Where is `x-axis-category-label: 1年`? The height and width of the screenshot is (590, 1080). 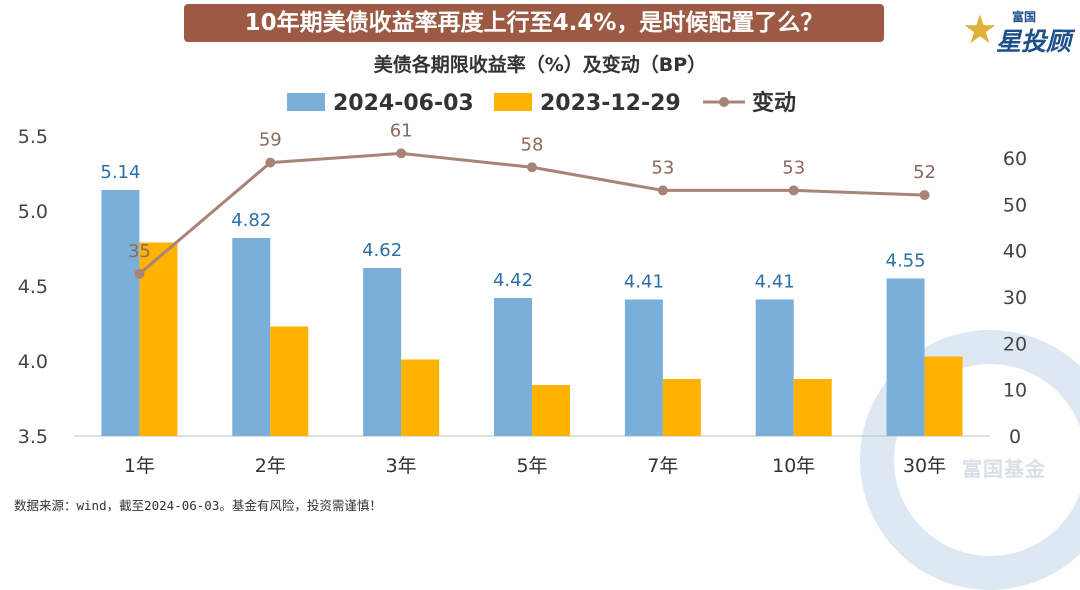
x-axis-category-label: 1年 is located at coordinates (139, 466).